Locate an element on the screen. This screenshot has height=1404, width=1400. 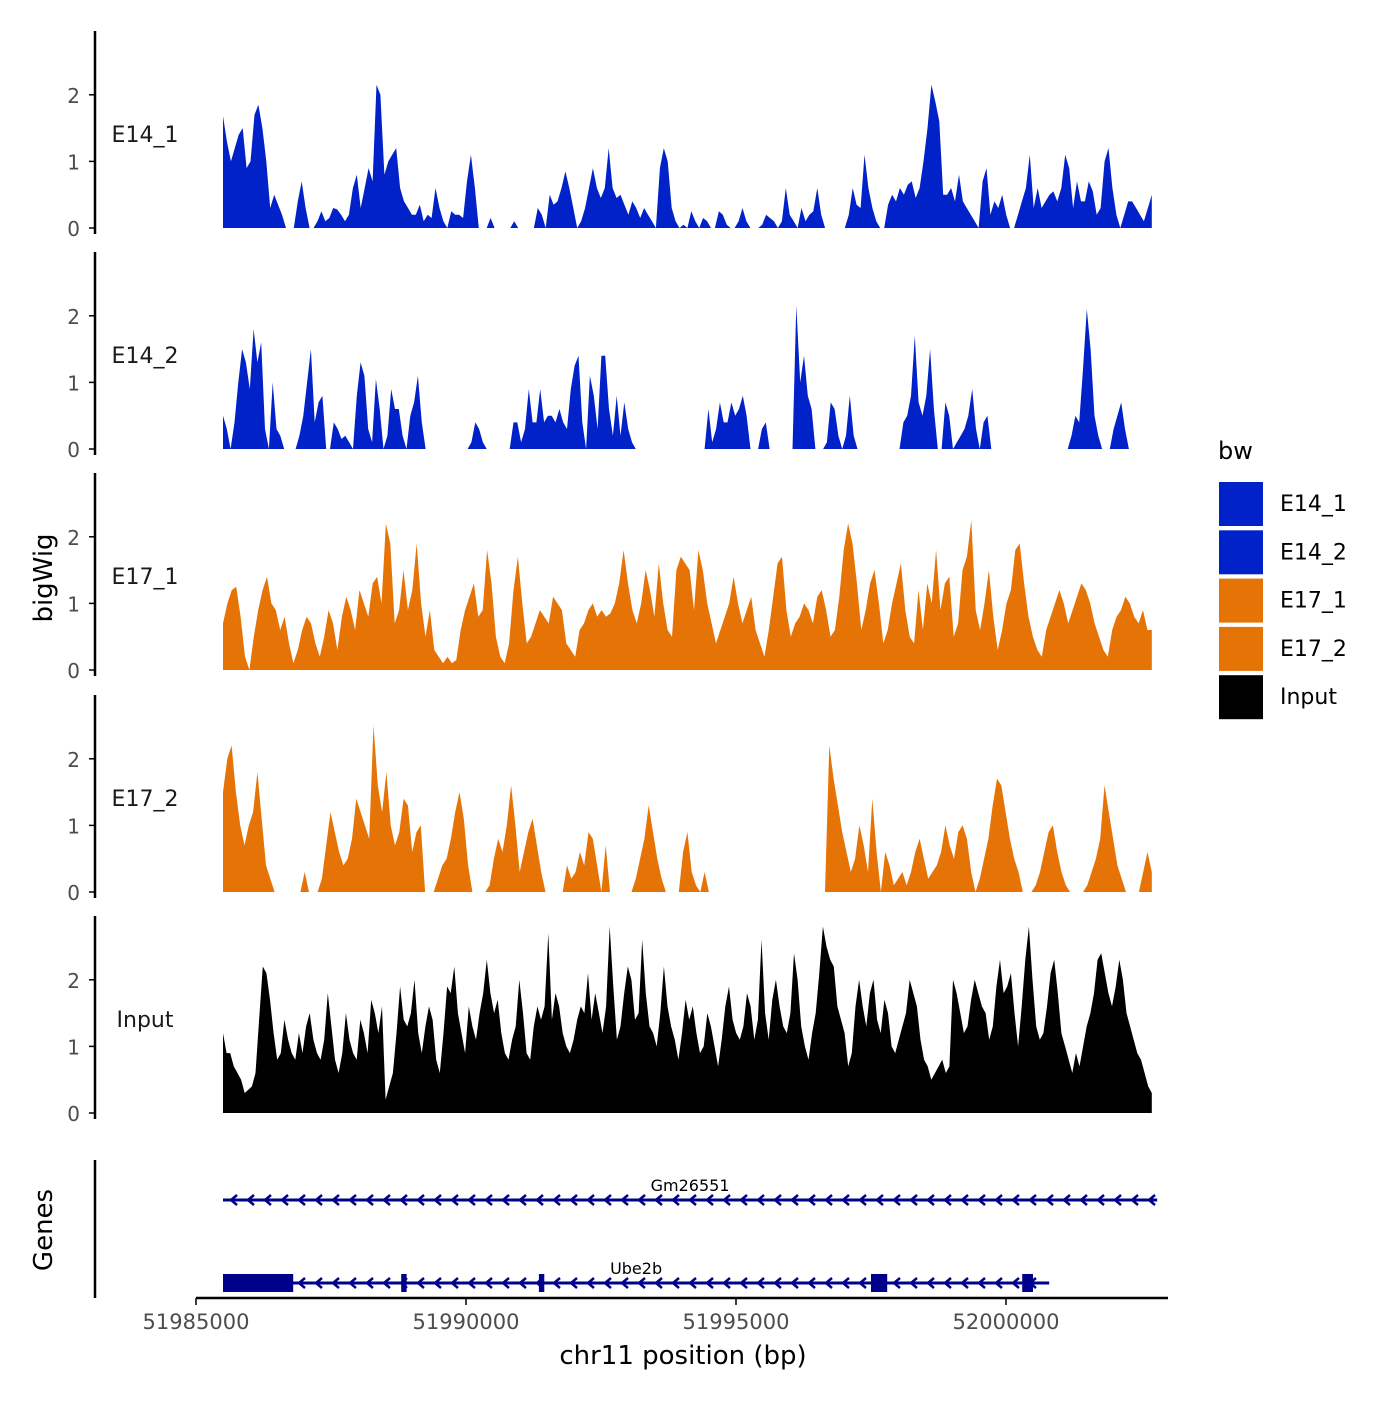
x-tick-label: 51985000 is located at coordinates (196, 1322).